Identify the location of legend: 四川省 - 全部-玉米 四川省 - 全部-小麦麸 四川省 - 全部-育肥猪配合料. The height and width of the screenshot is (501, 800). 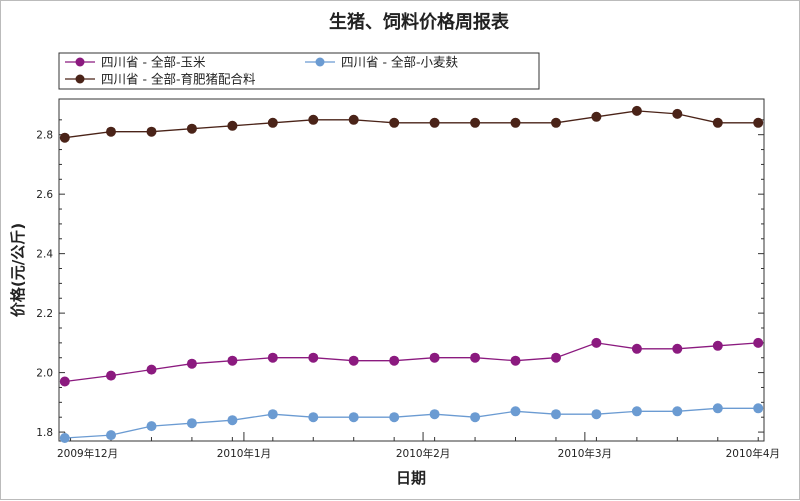
(299, 71).